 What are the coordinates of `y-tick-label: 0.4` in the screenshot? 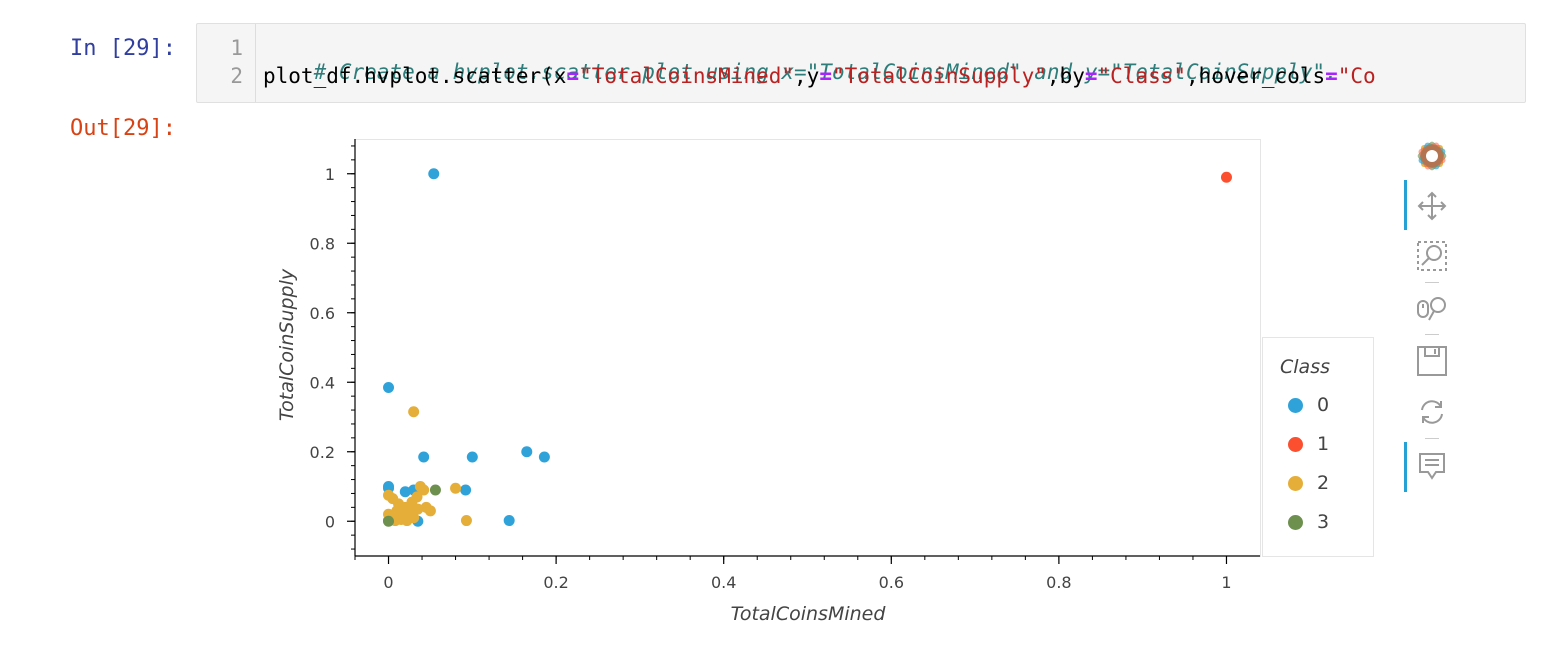 It's located at (322, 382).